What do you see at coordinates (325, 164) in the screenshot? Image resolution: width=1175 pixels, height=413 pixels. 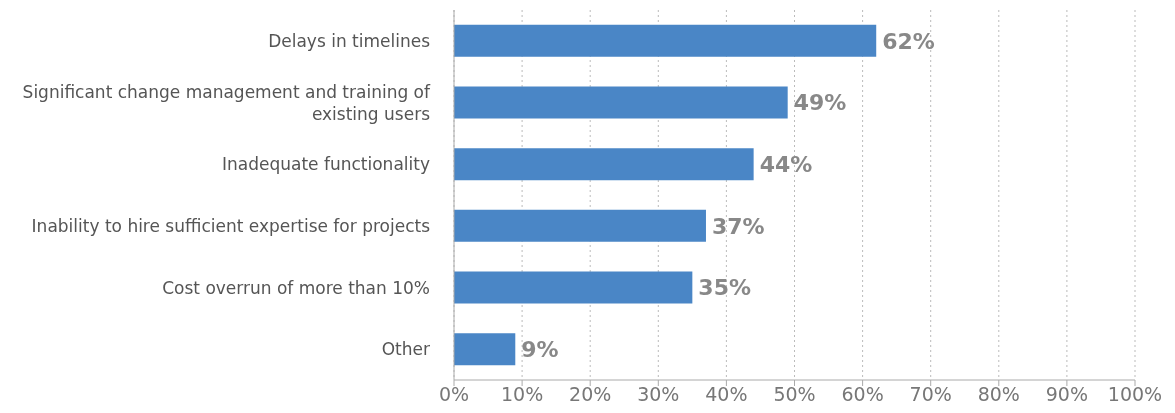 I see `y-tick-label: Inadequate functionality` at bounding box center [325, 164].